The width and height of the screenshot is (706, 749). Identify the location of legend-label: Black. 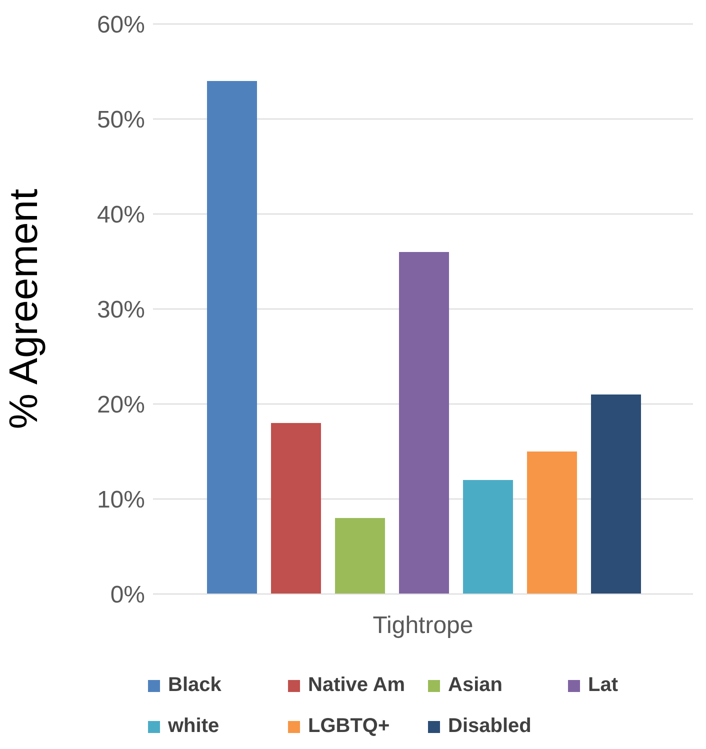
(195, 685).